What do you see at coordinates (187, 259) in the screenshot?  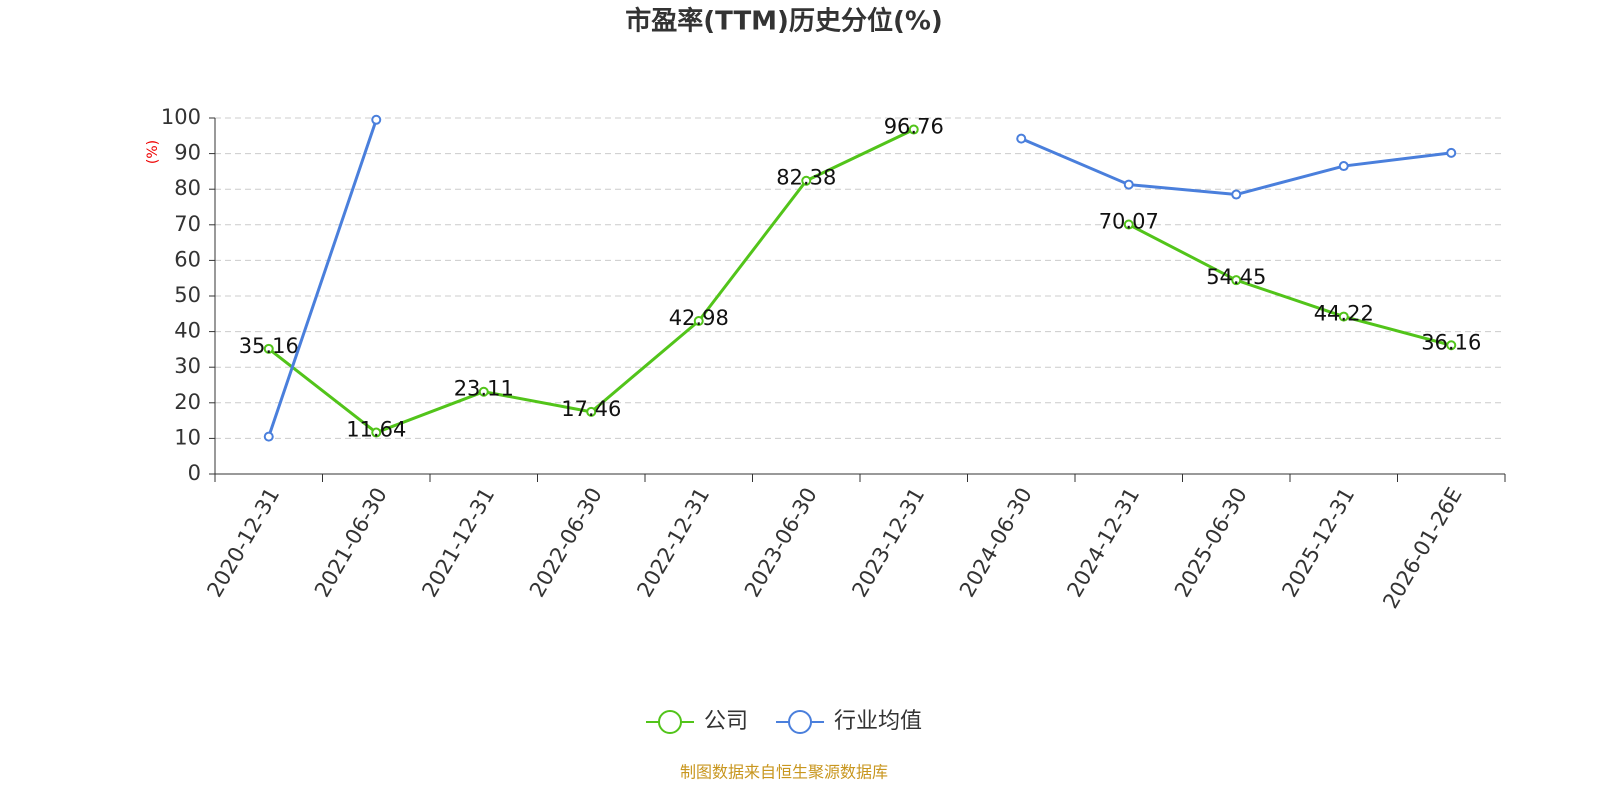 I see `y-tick-label: 60` at bounding box center [187, 259].